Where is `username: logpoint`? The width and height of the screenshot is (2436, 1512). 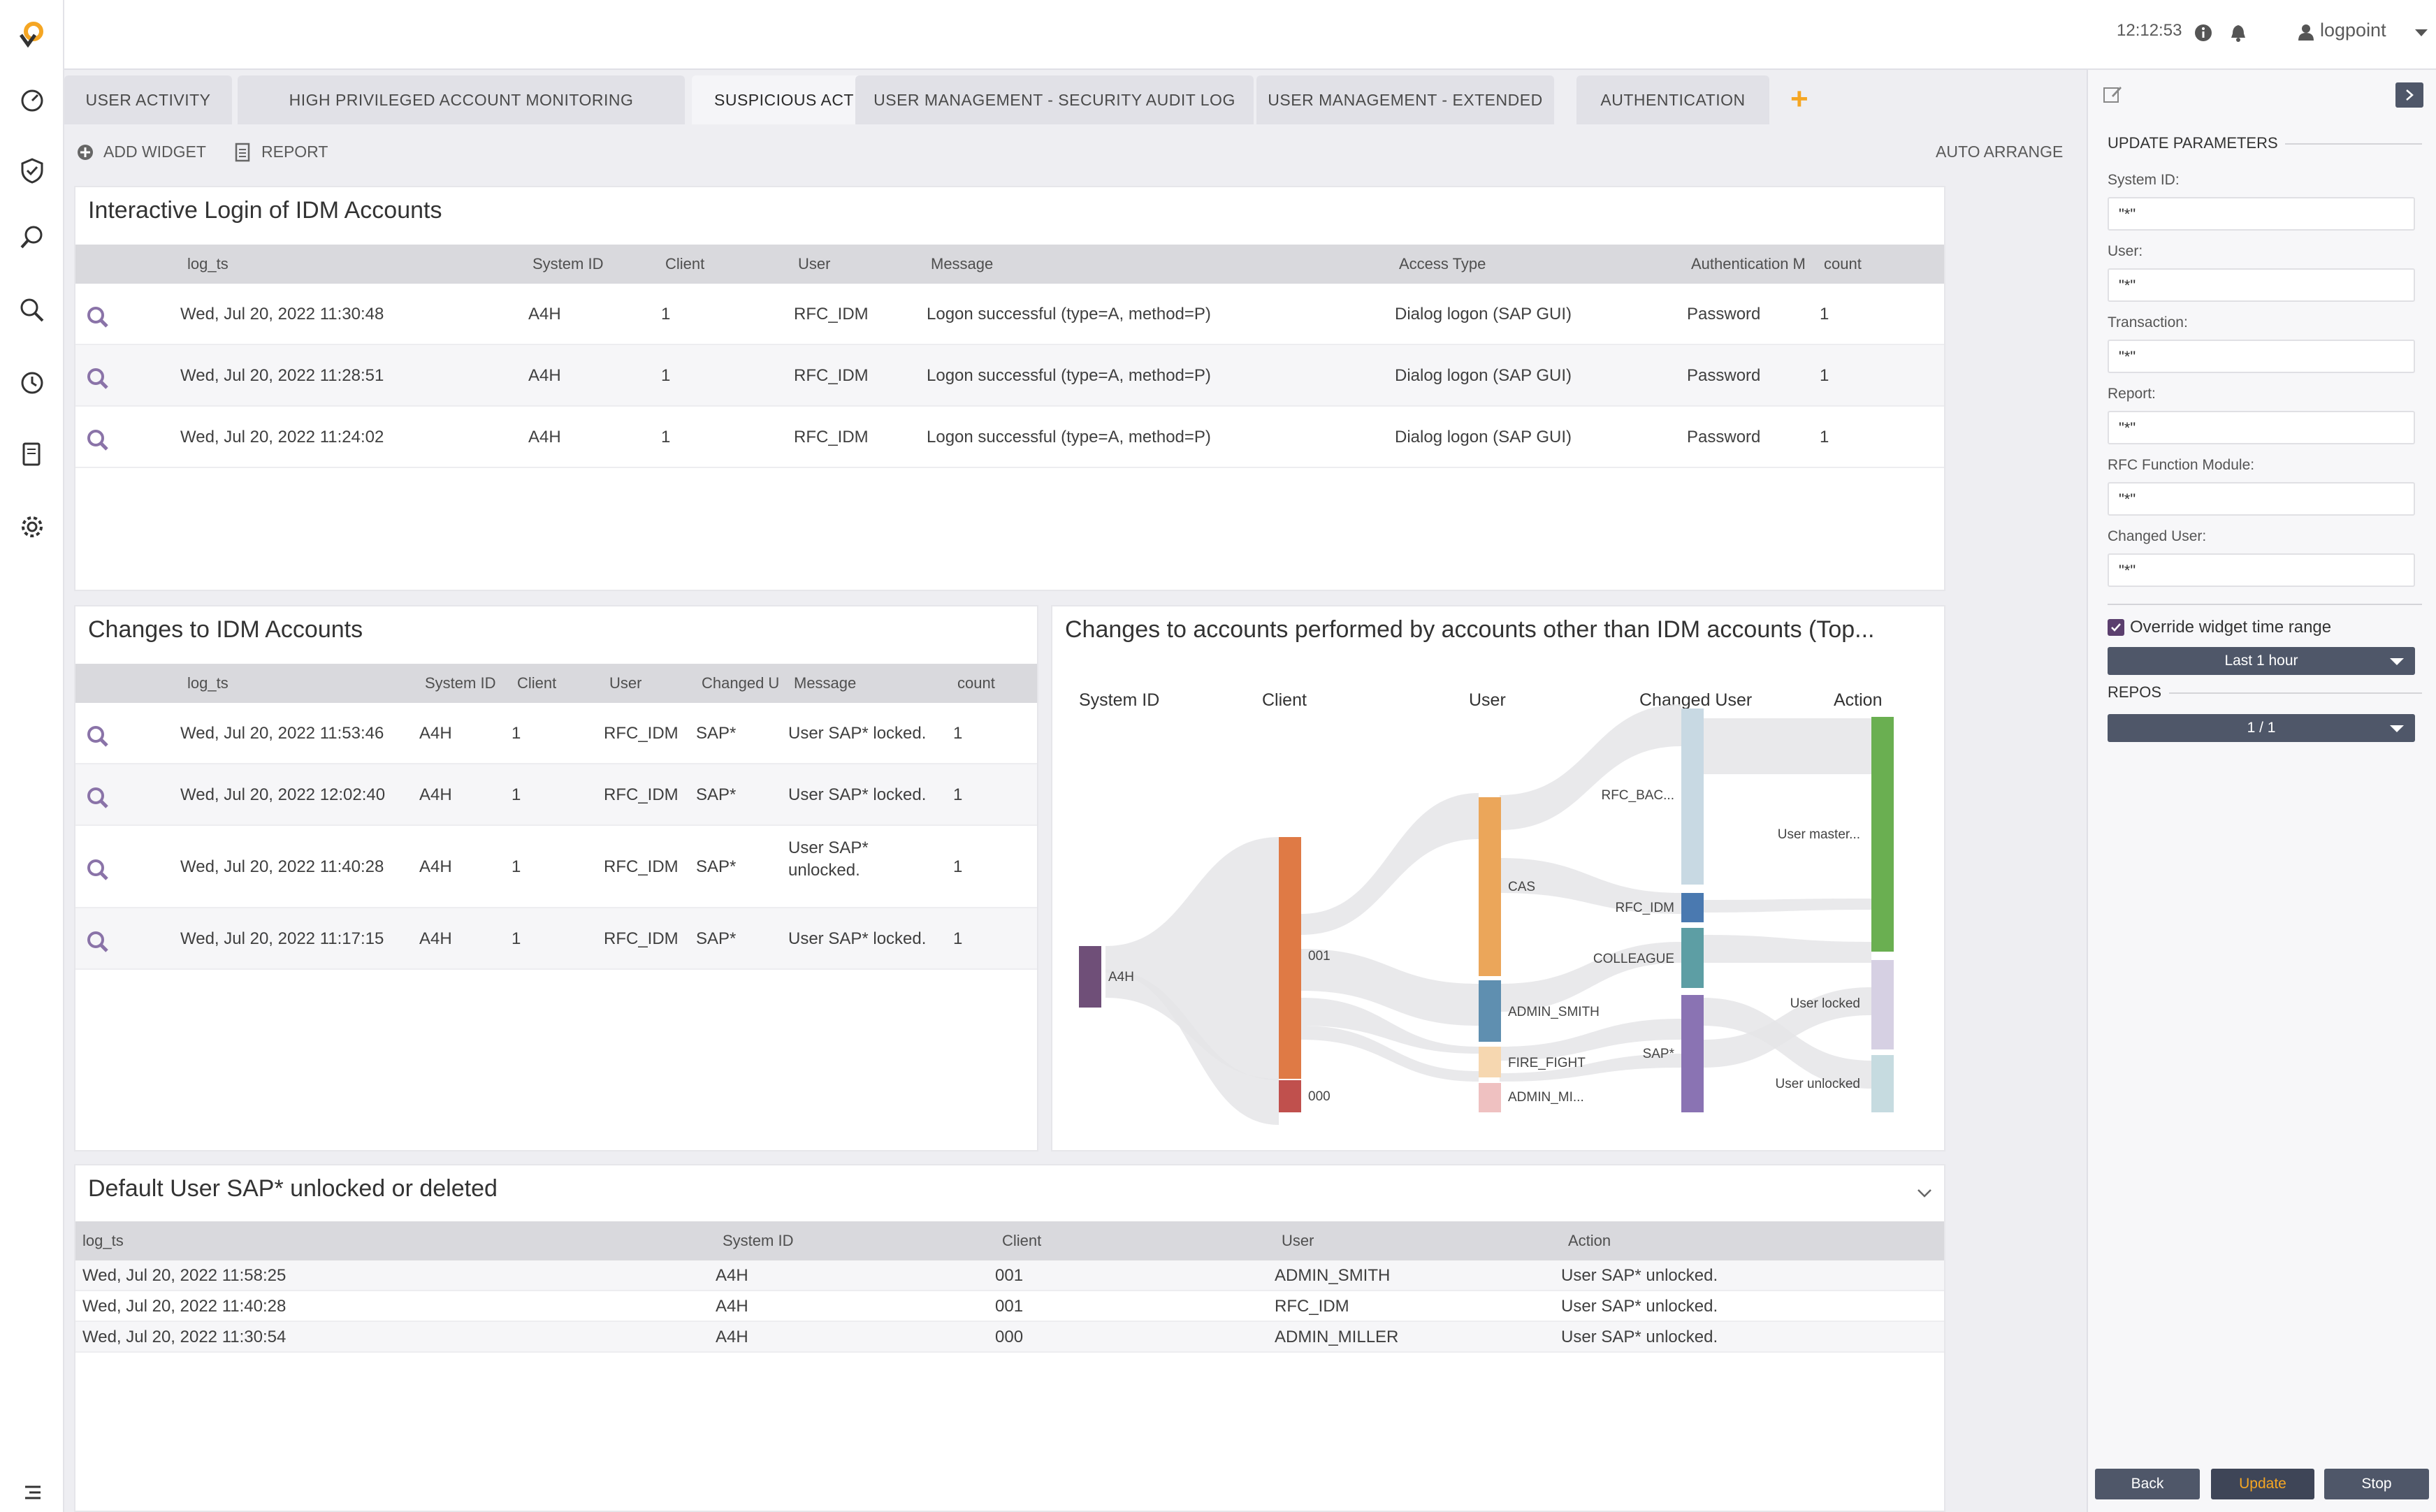
username: logpoint is located at coordinates (2353, 30).